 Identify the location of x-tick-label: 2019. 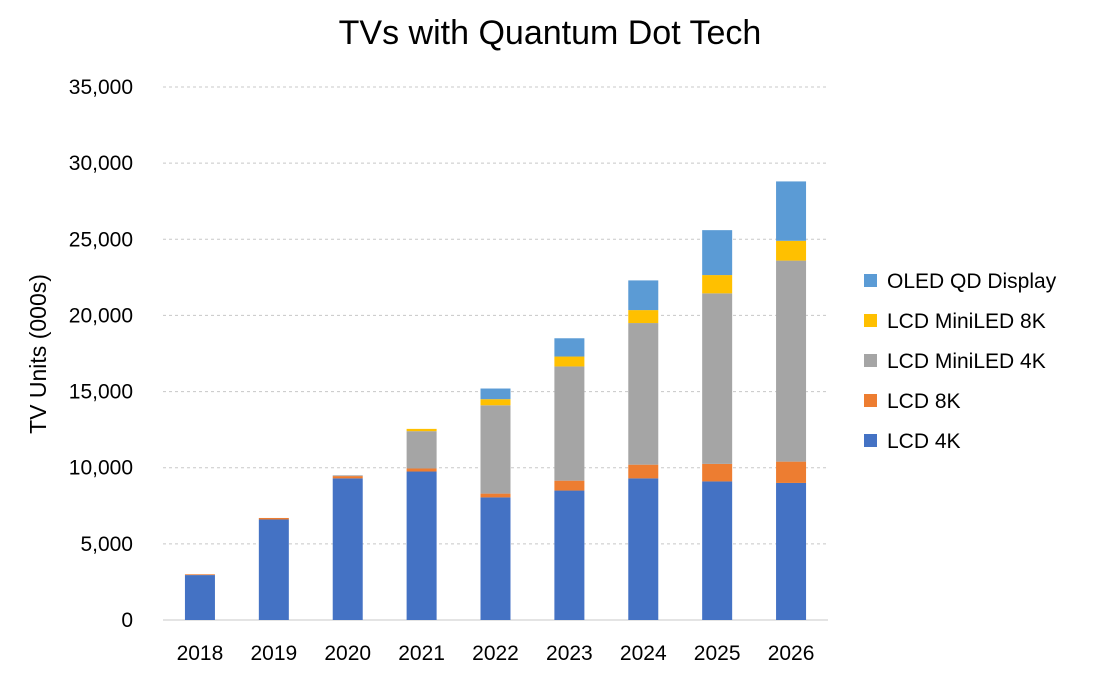
(273, 653).